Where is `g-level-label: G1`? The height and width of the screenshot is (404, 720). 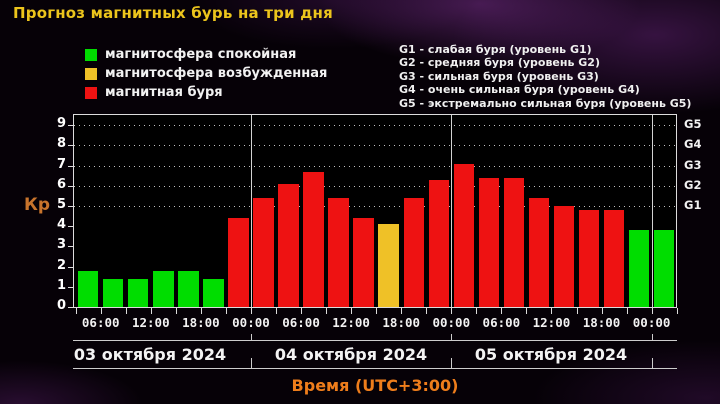 g-level-label: G1 is located at coordinates (693, 205).